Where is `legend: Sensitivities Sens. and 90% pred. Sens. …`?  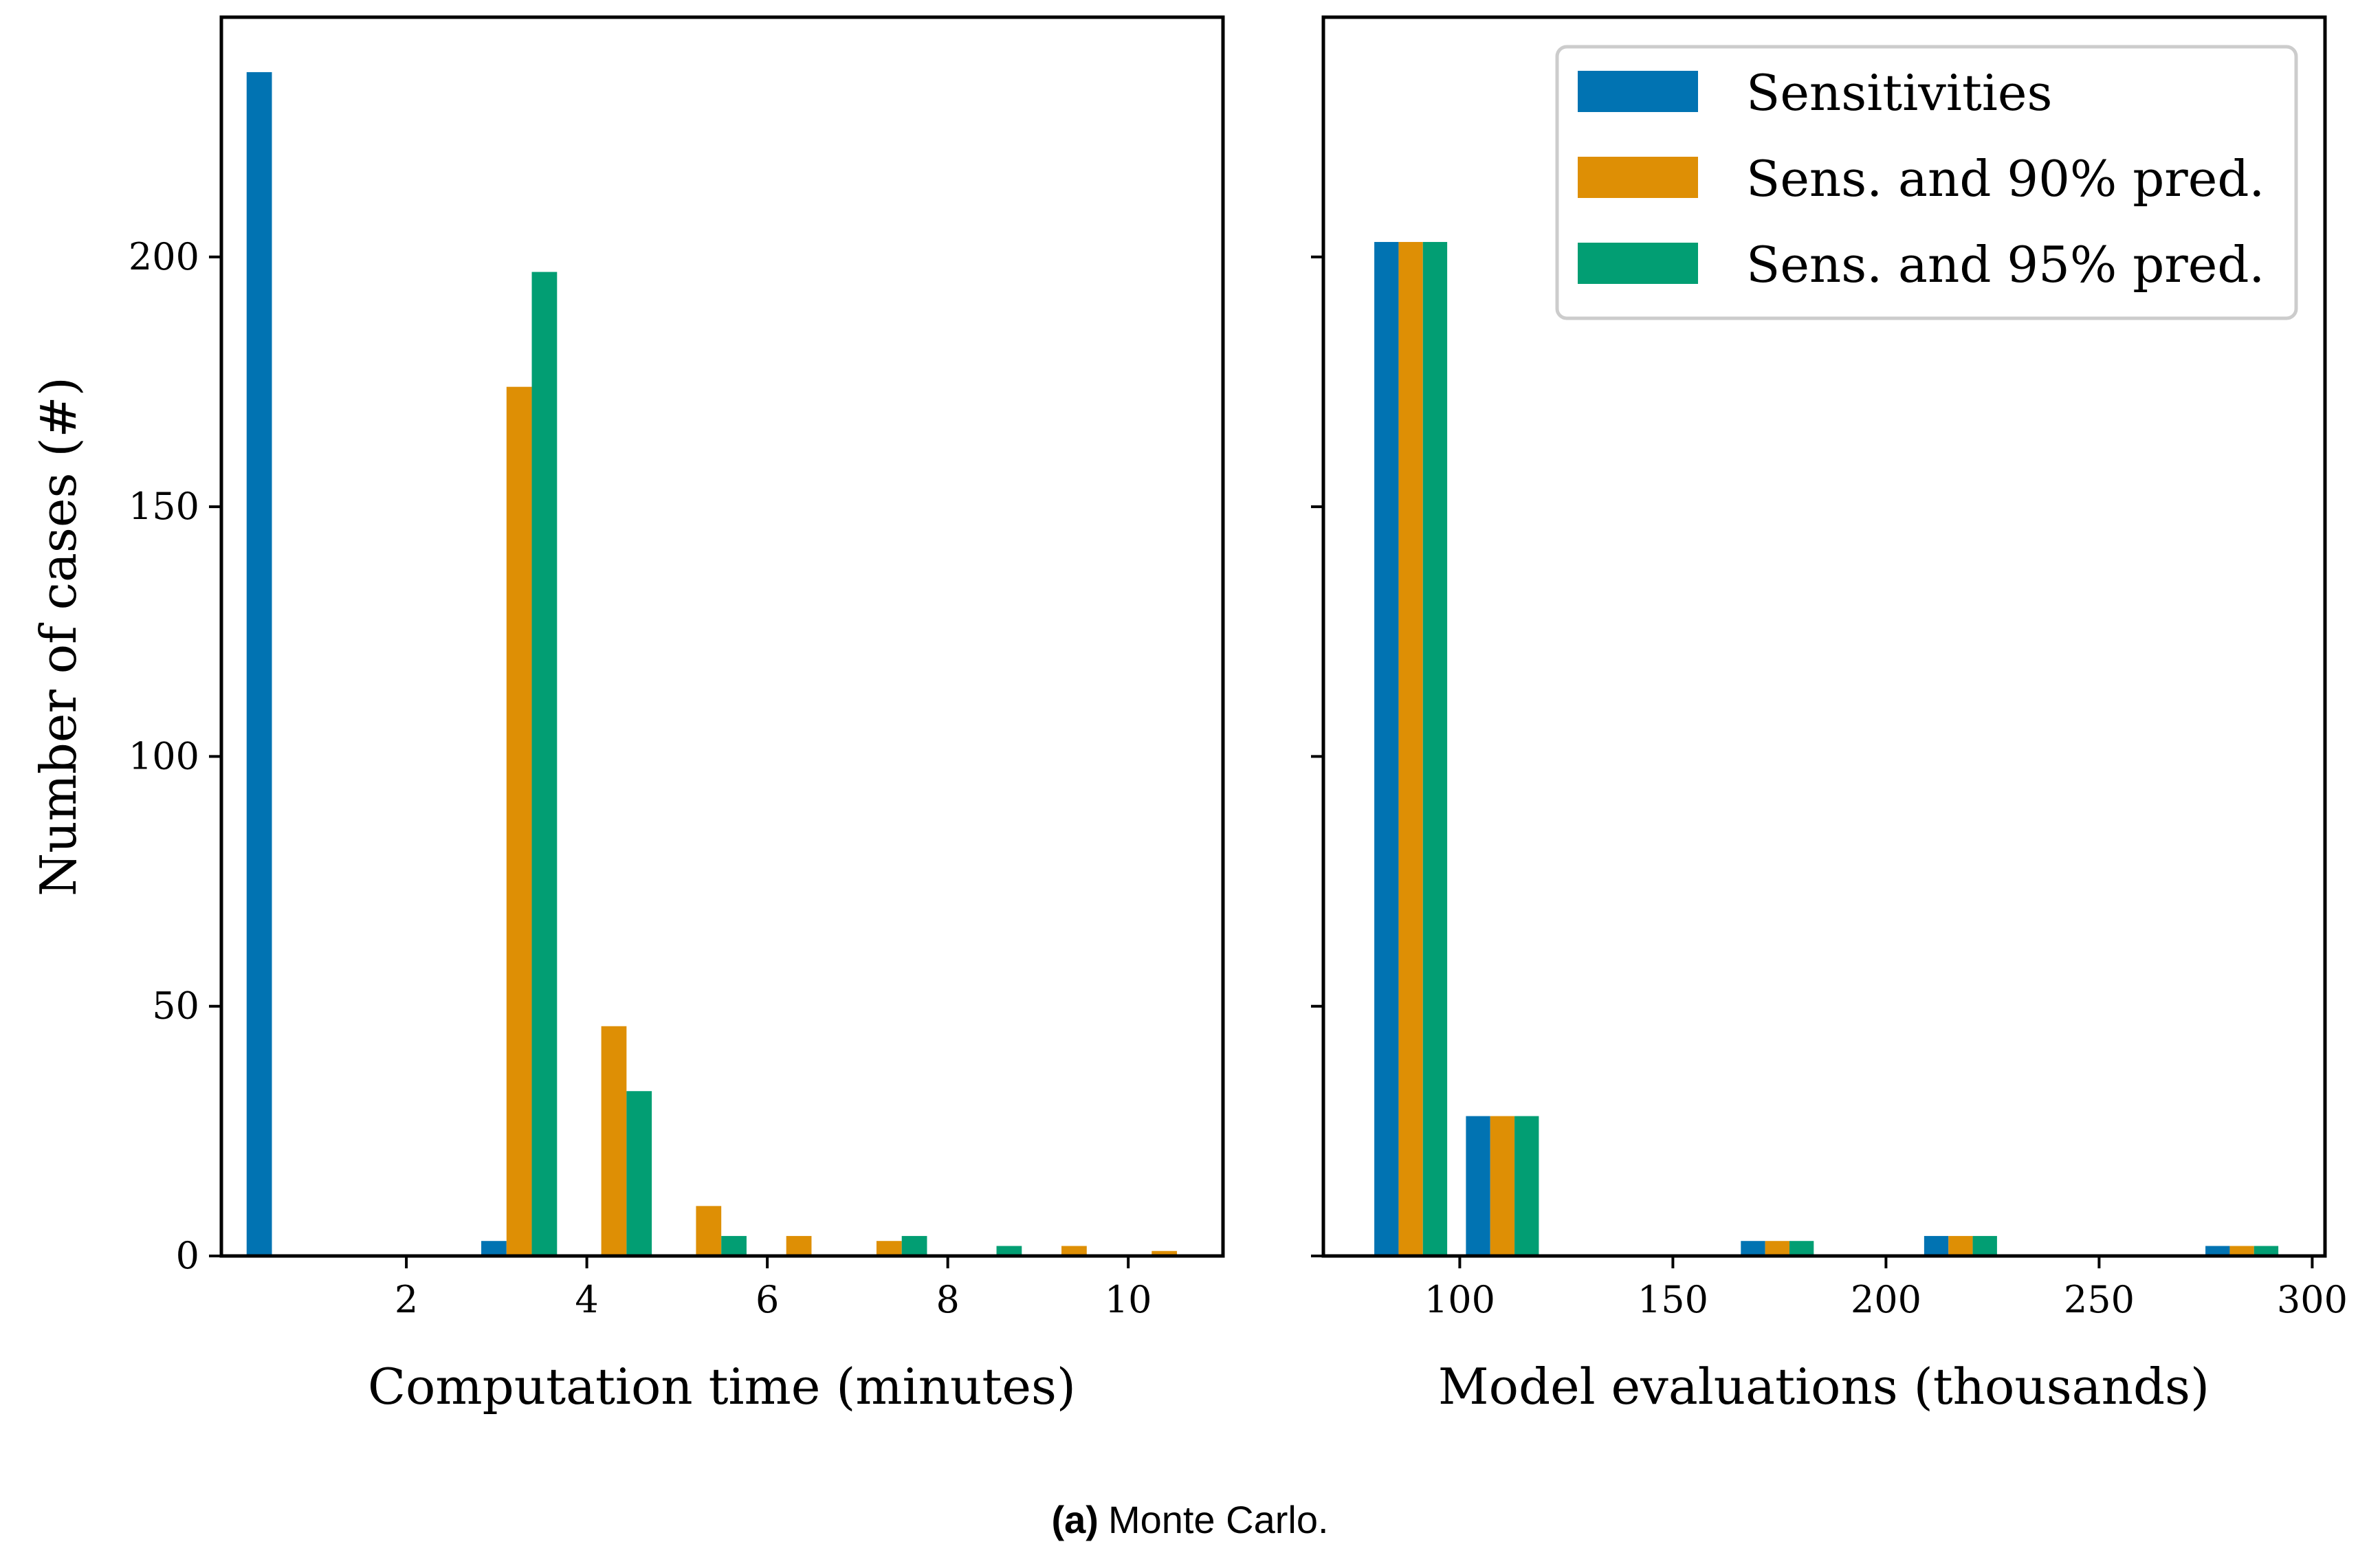
legend: Sensitivities Sens. and 90% pred. Sens. … is located at coordinates (1926, 182).